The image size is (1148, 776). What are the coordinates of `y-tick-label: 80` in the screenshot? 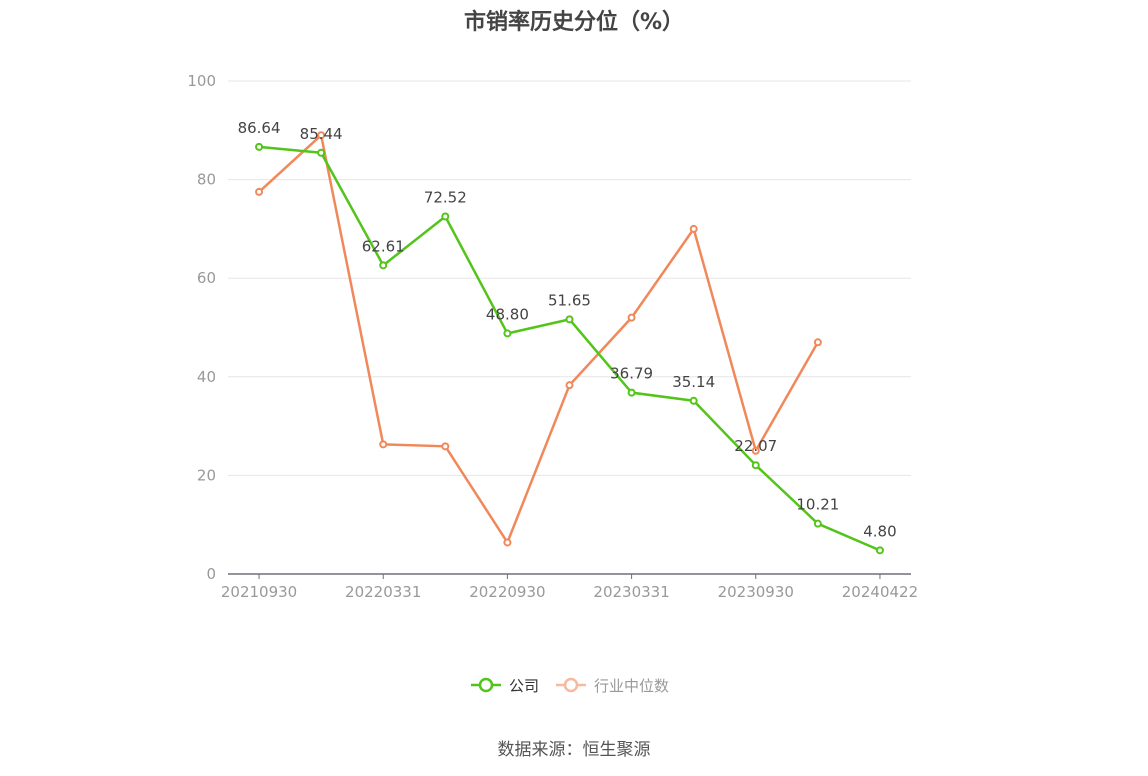 It's located at (206, 180).